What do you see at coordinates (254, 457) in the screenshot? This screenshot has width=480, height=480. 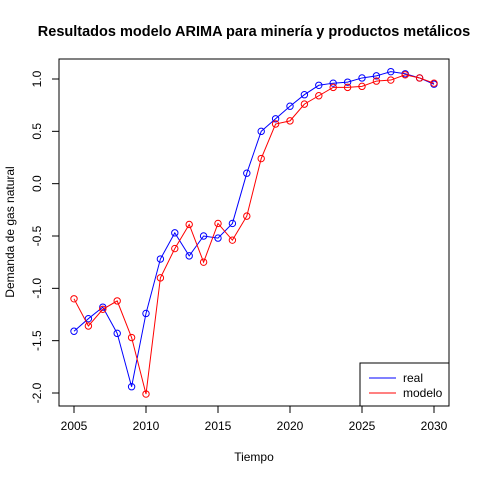 I see `x-axis-label: Tiempo` at bounding box center [254, 457].